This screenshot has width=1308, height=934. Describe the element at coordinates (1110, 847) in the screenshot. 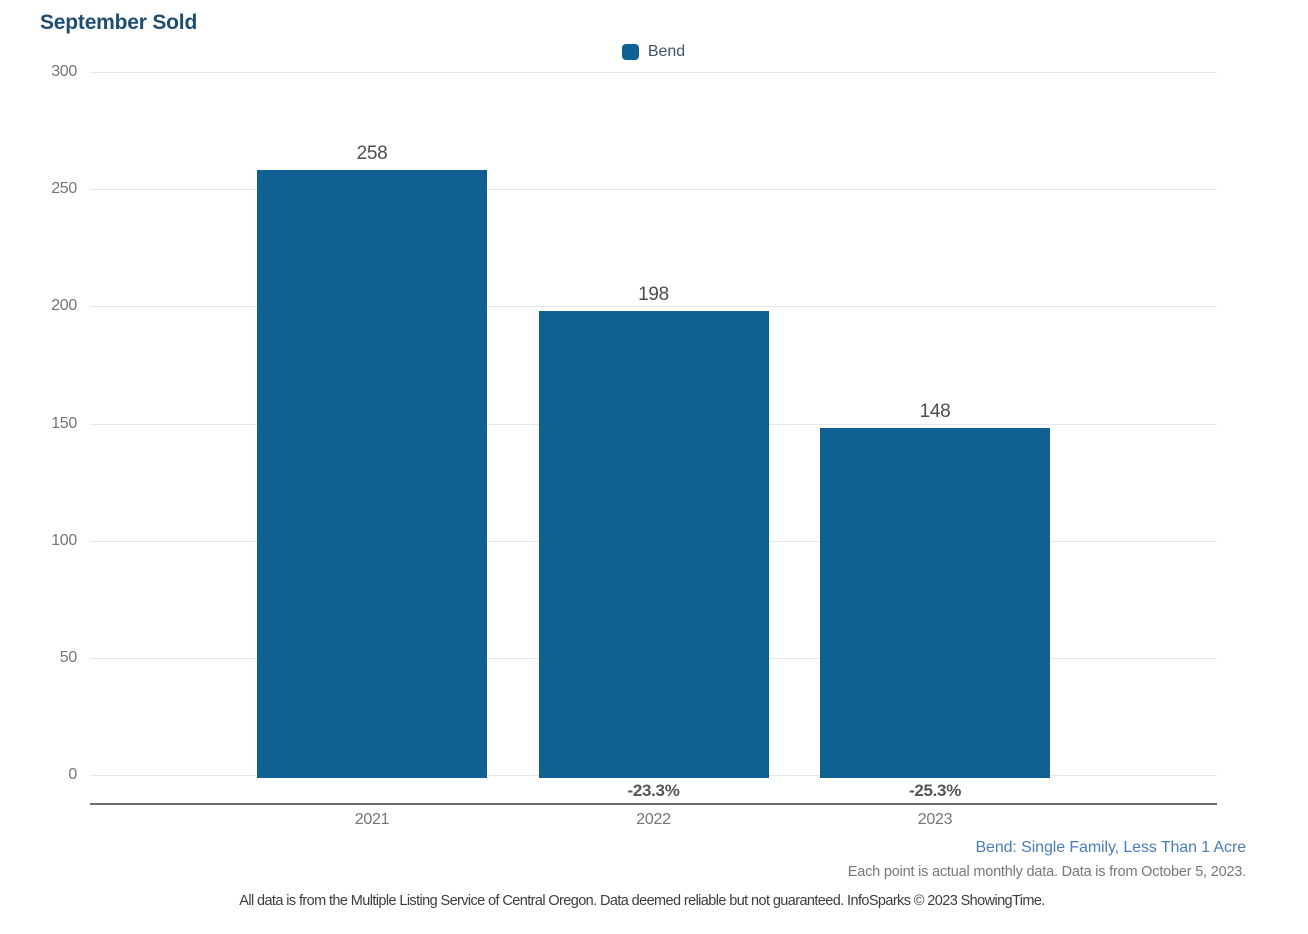

I see `series-description-footnote: Bend: Single Family, Less Than 1 Acre` at that location.